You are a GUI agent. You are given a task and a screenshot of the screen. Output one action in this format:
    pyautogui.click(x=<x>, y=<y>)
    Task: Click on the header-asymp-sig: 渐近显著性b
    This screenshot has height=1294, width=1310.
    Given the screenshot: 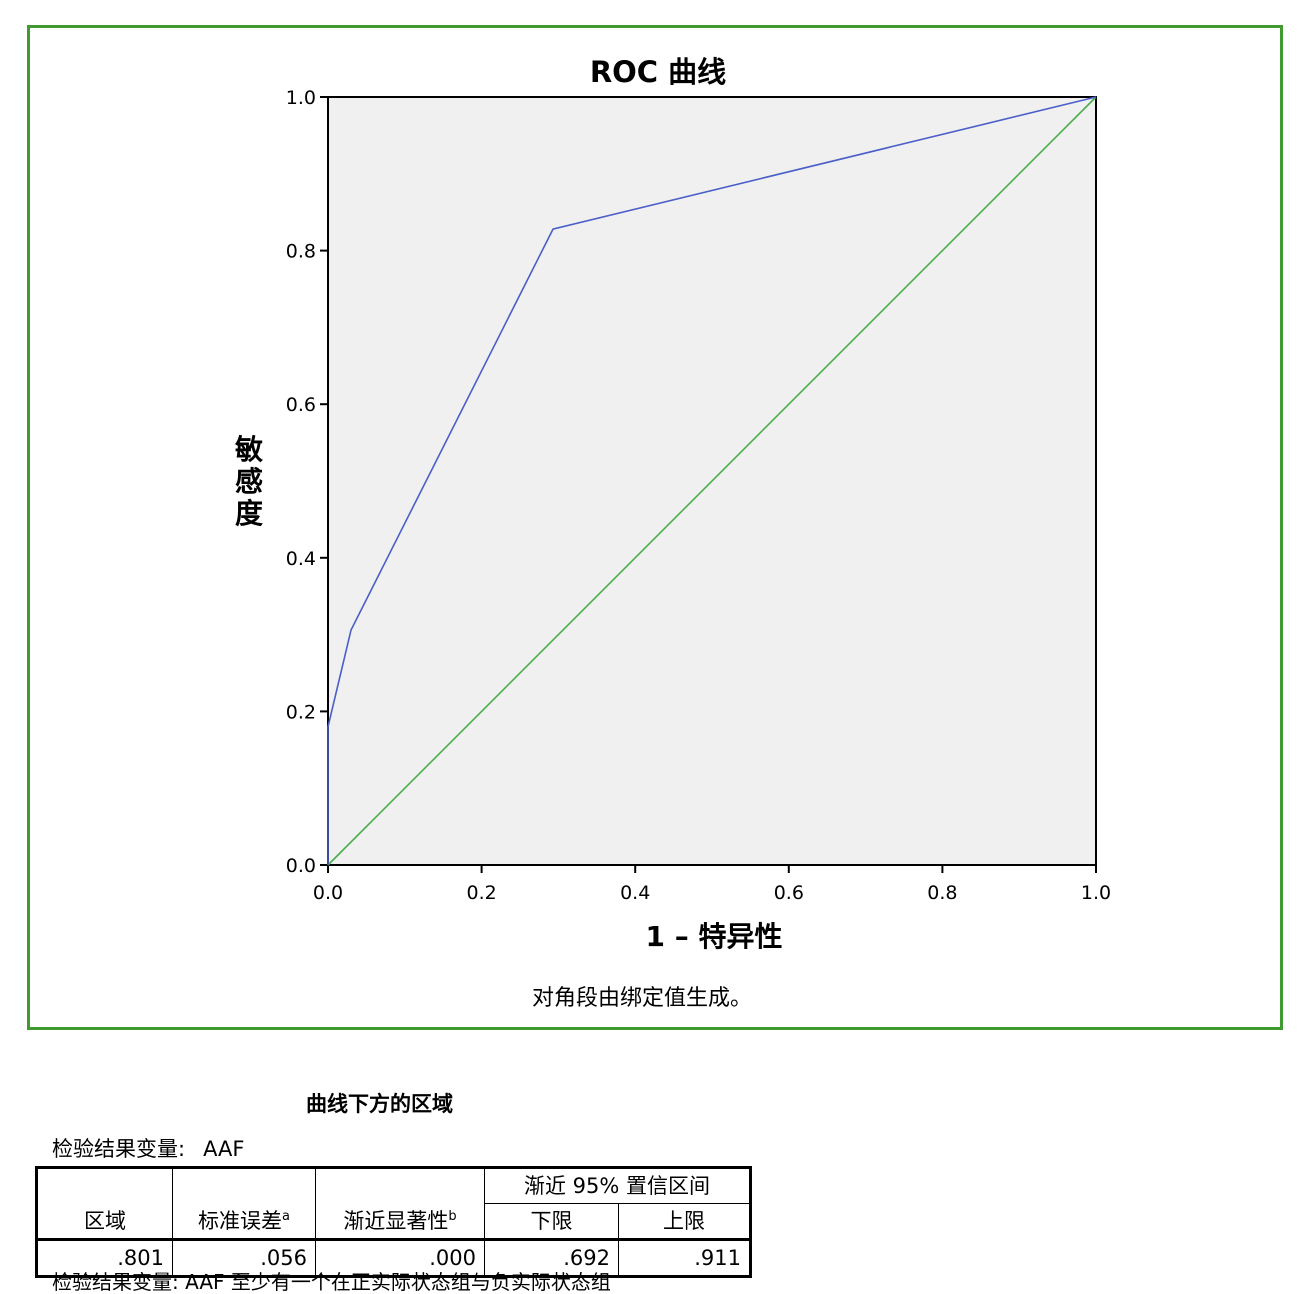 What is the action you would take?
    pyautogui.click(x=400, y=1203)
    